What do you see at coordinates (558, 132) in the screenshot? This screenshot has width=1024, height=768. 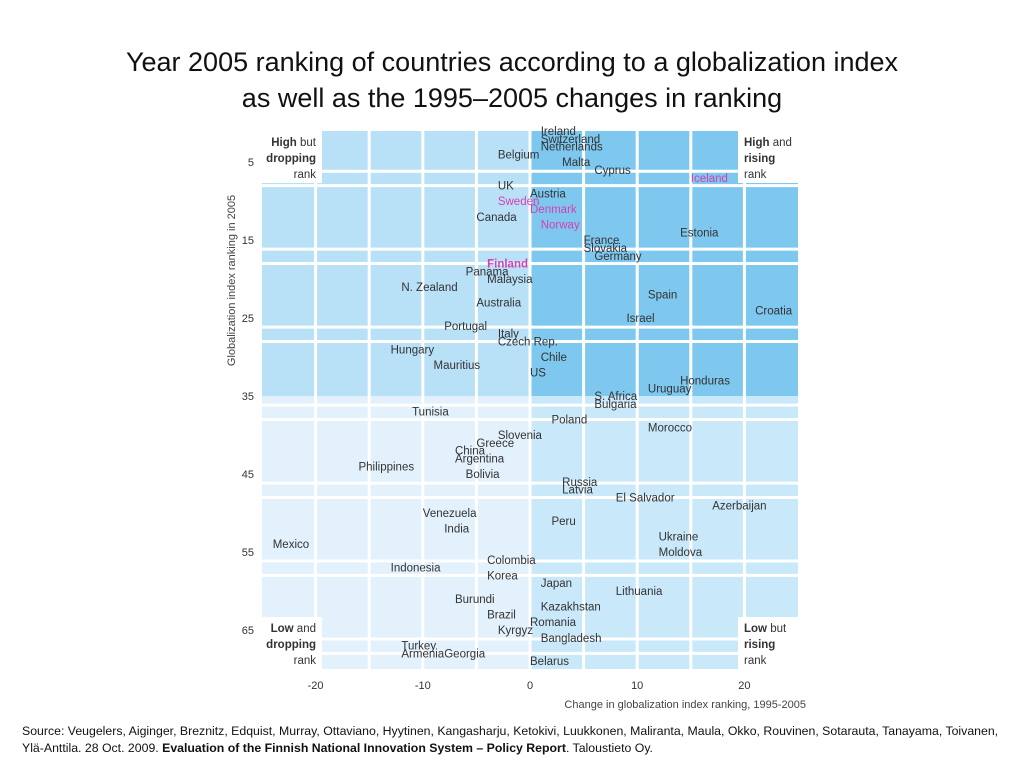 I see `country-label-ireland: Ireland` at bounding box center [558, 132].